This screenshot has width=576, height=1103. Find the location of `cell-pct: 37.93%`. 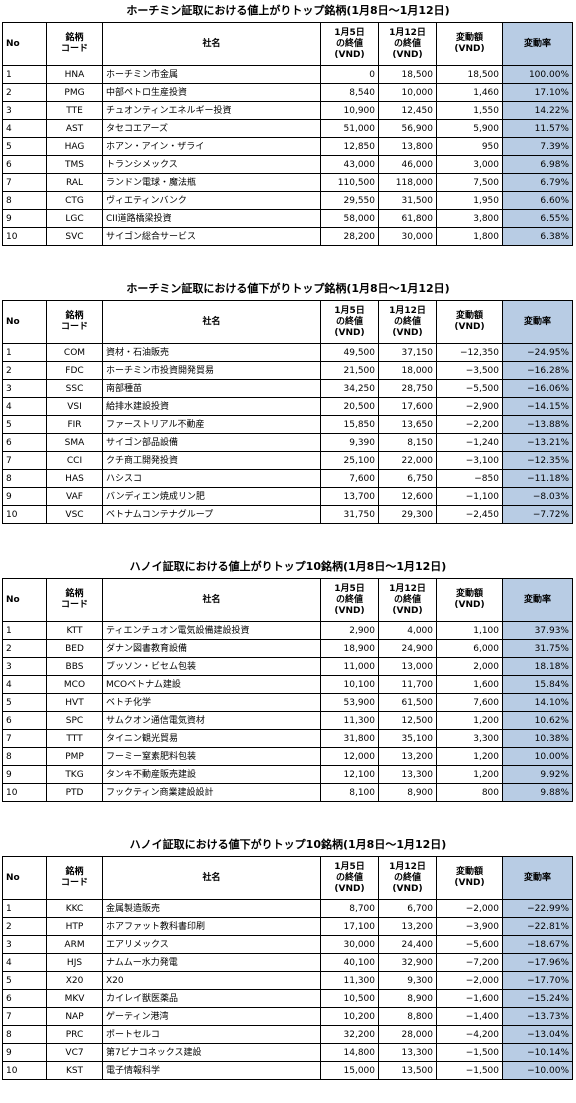

cell-pct: 37.93% is located at coordinates (537, 630).